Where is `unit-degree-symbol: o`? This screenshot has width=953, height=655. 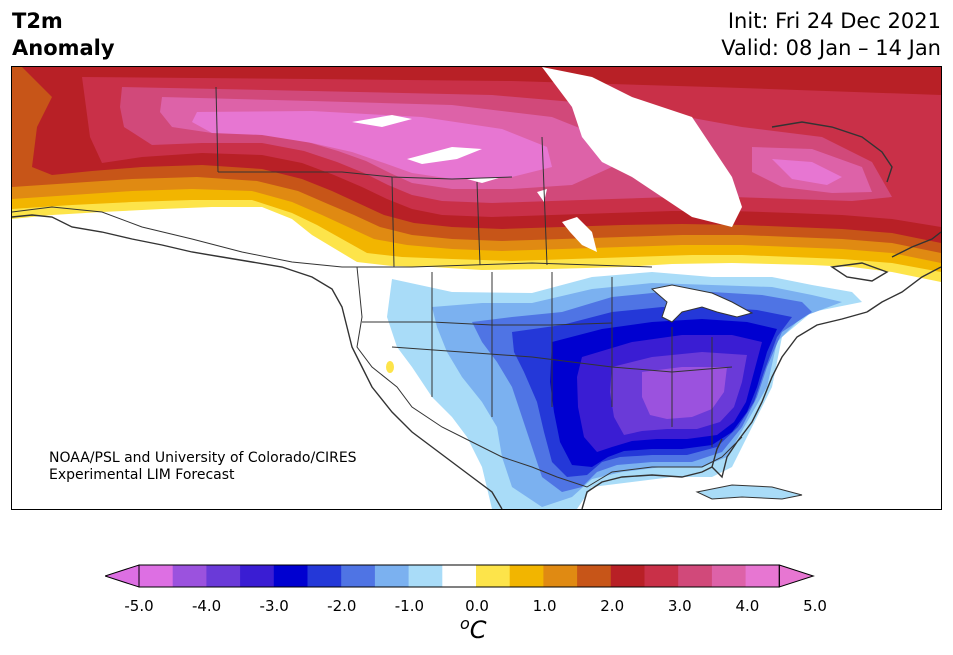 unit-degree-symbol: o is located at coordinates (465, 623).